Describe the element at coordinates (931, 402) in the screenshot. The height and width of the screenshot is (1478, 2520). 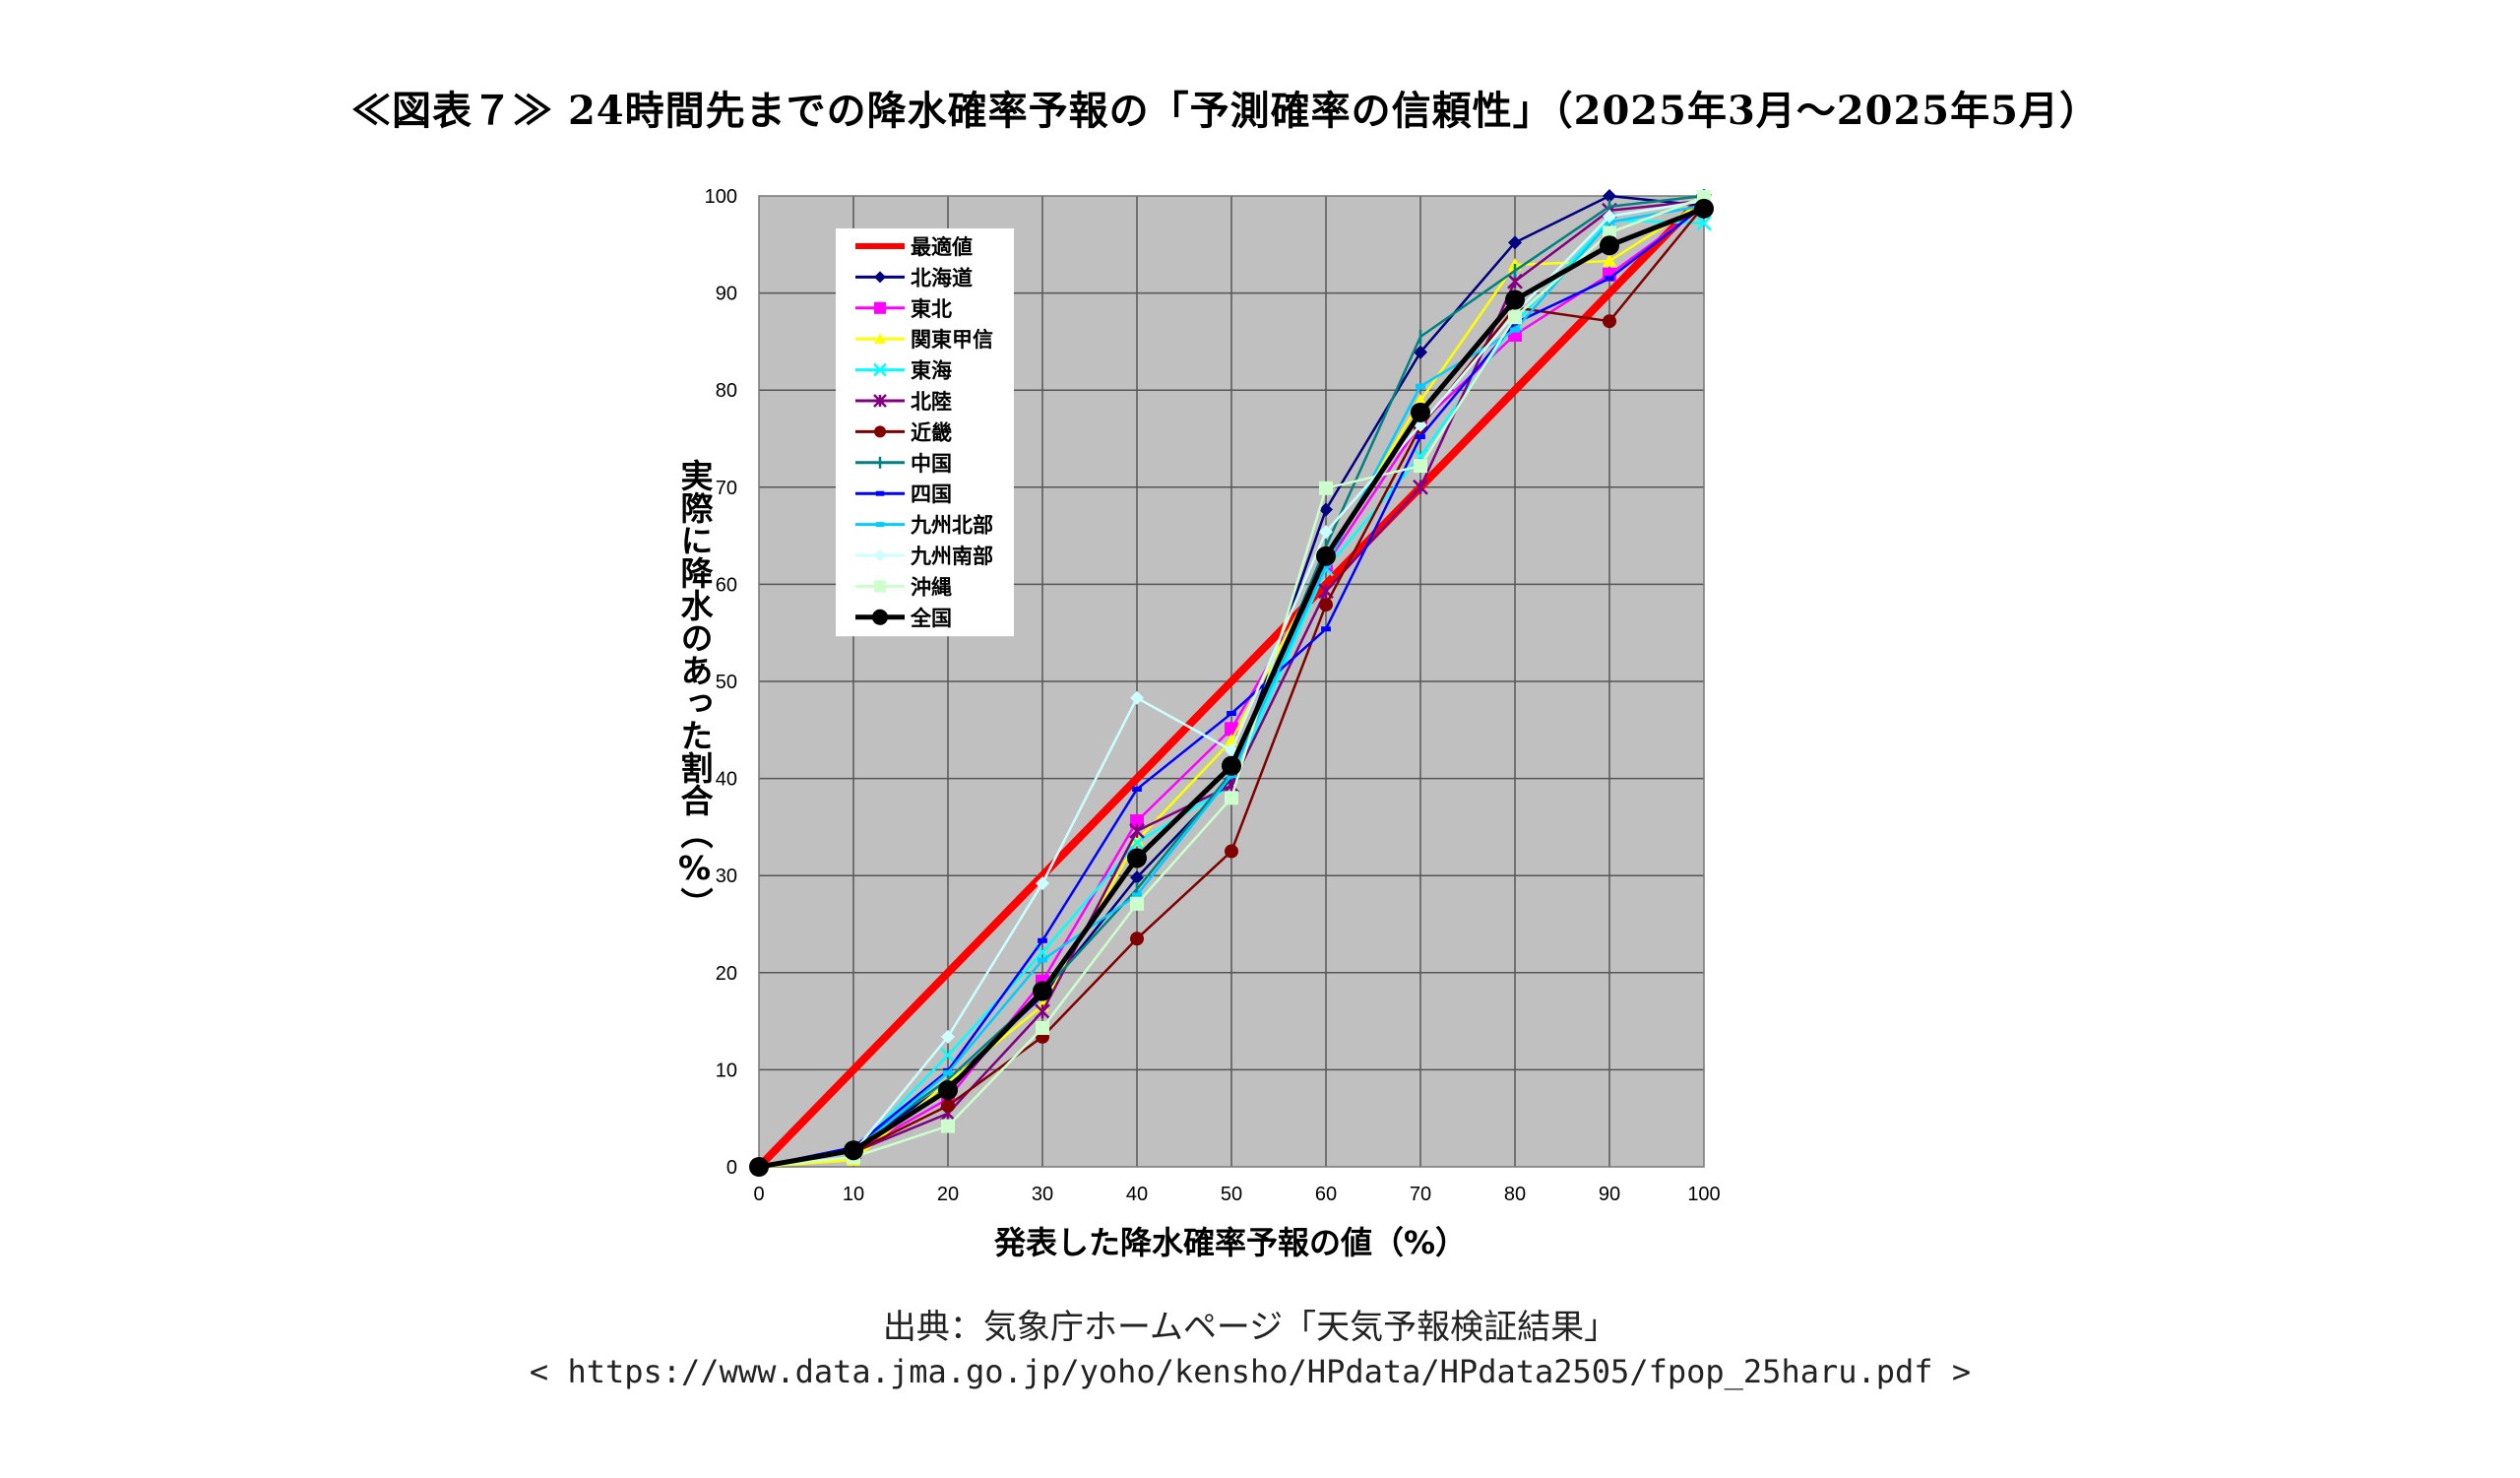
I see `legend-label: 北陸` at that location.